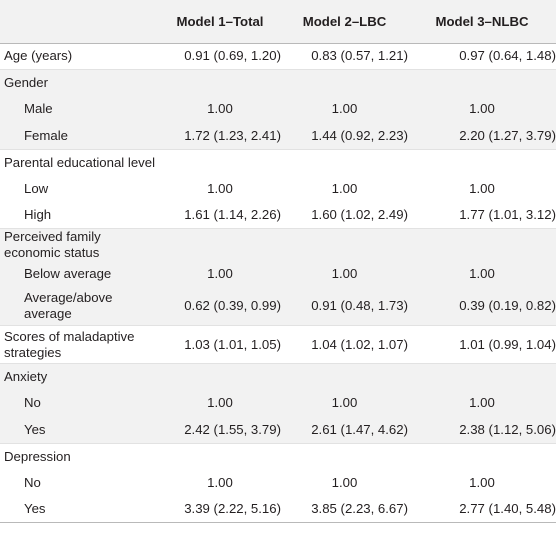 The height and width of the screenshot is (555, 556). What do you see at coordinates (507, 429) in the screenshot?
I see `cell-model-3: 2.38 (1.12, 5.06)` at bounding box center [507, 429].